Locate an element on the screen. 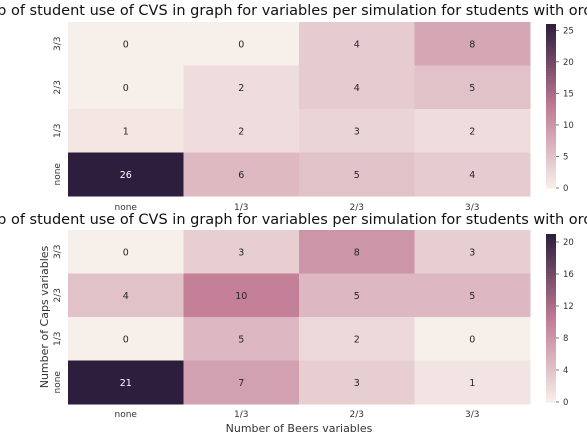 The width and height of the screenshot is (587, 445). cell-value-label: 10 is located at coordinates (241, 296).